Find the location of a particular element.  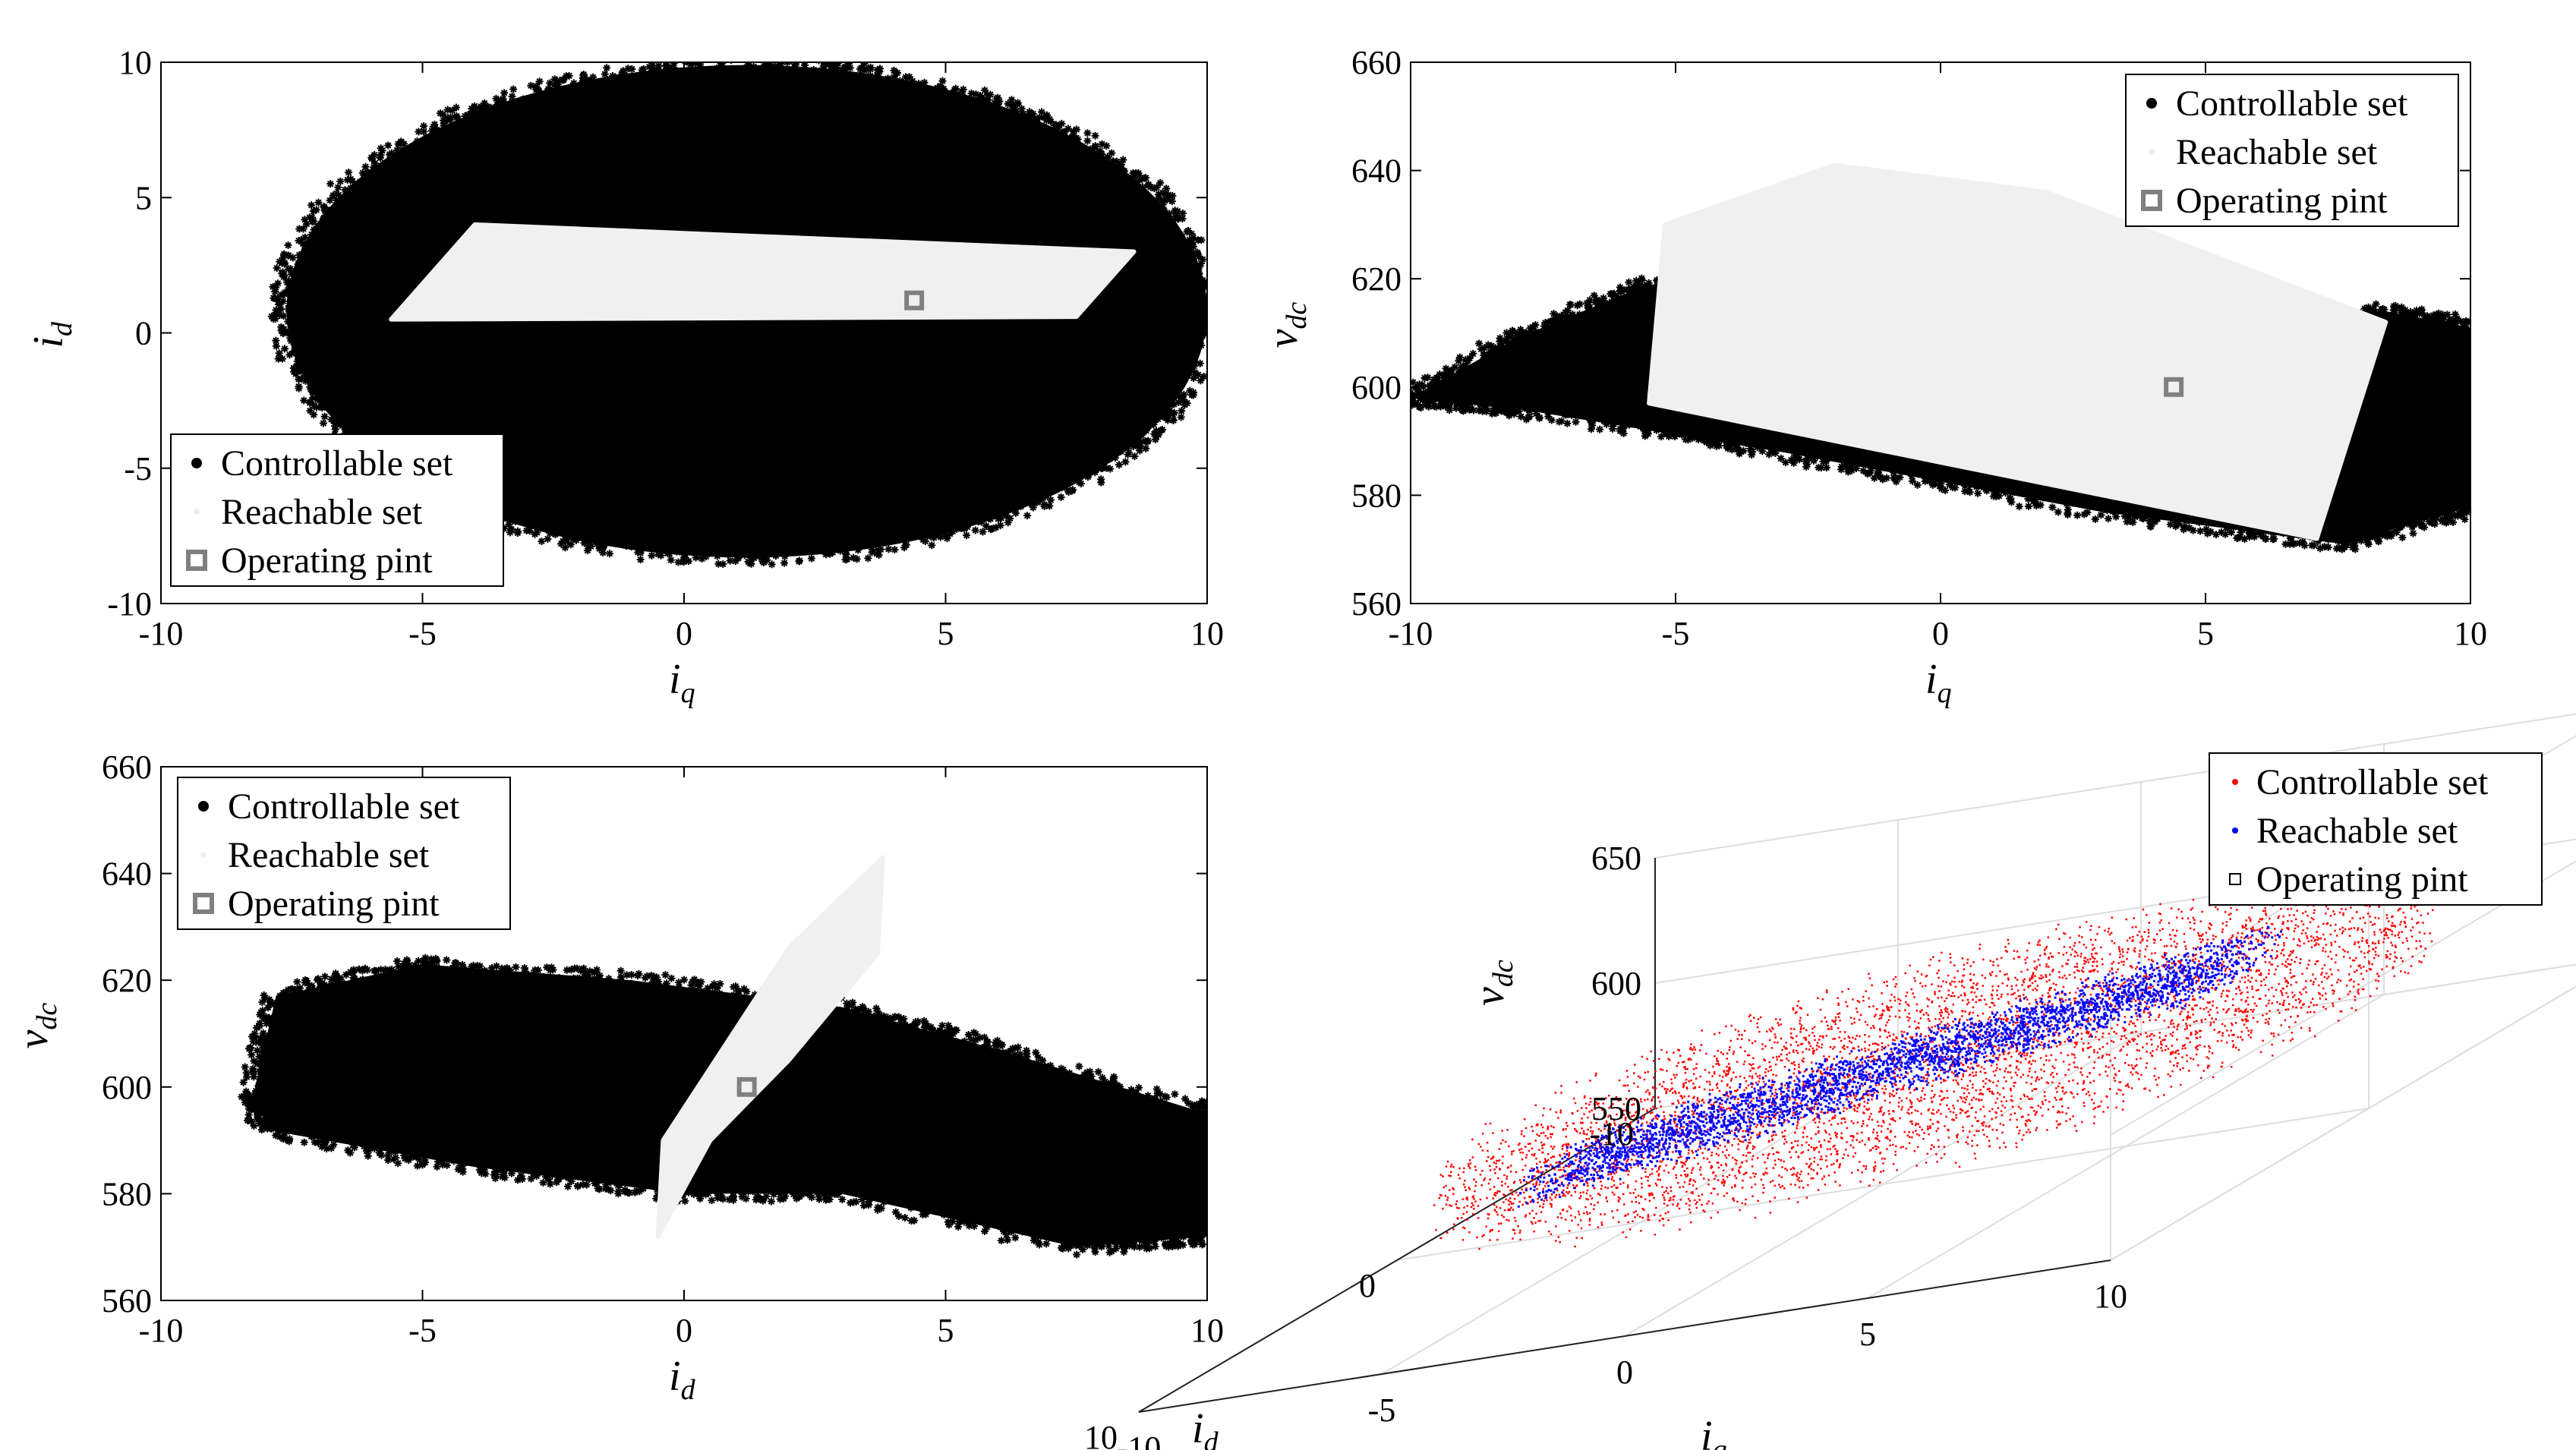

controllable-set-cloud is located at coordinates (1933, 1062).